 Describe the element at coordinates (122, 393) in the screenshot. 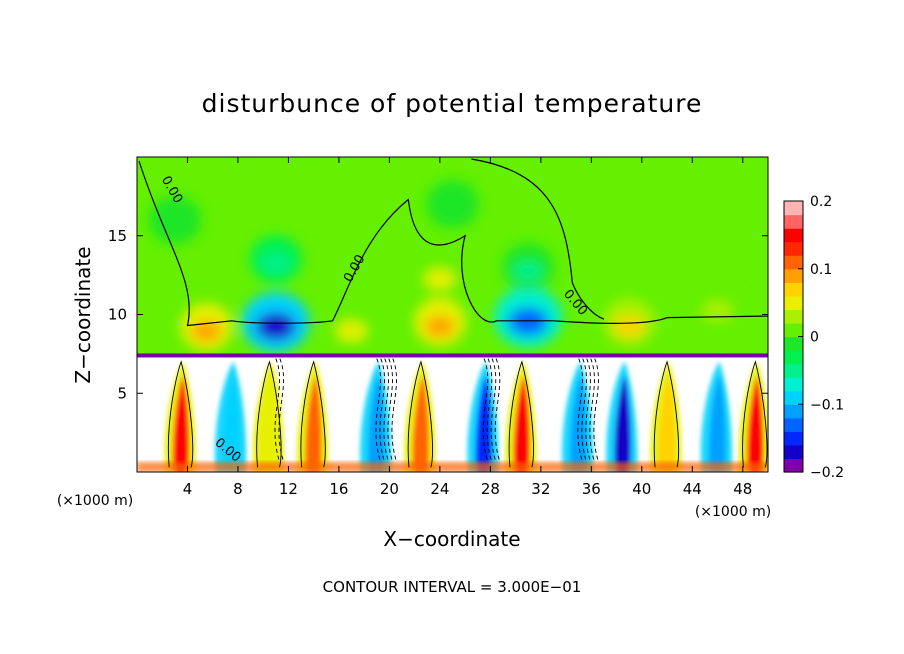

I see `z-tick-label: 5` at that location.